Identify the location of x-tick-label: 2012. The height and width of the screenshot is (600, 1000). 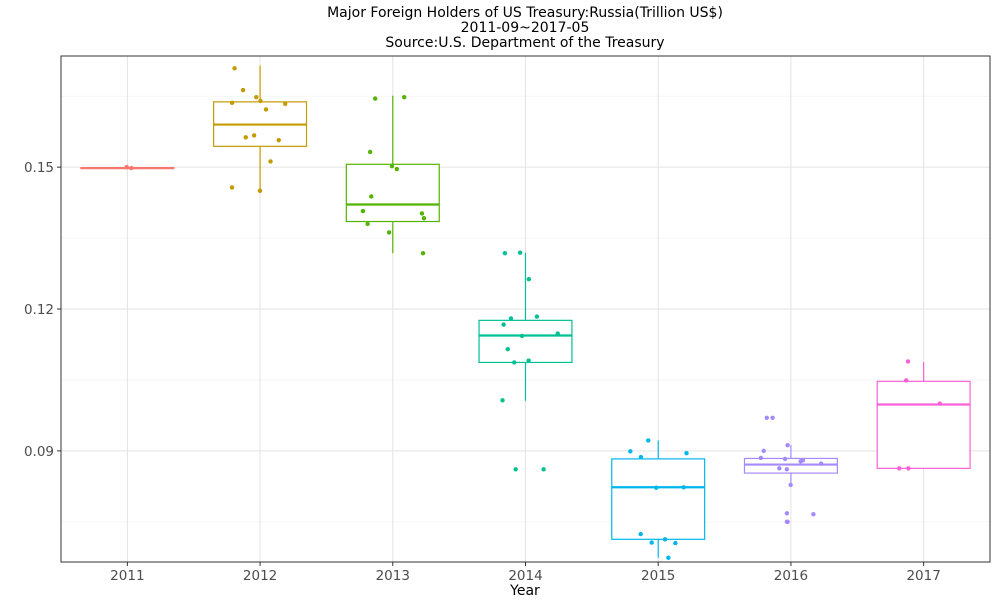
(260, 576).